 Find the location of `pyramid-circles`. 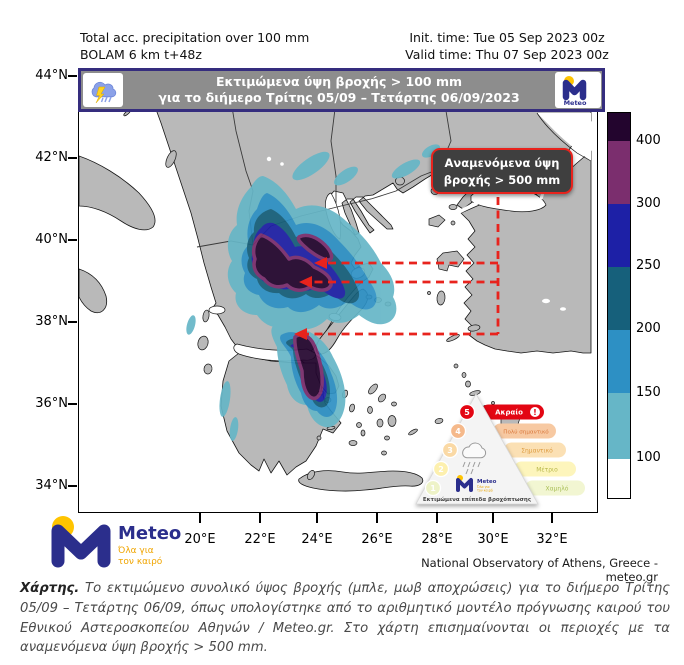

pyramid-circles is located at coordinates (450, 450).